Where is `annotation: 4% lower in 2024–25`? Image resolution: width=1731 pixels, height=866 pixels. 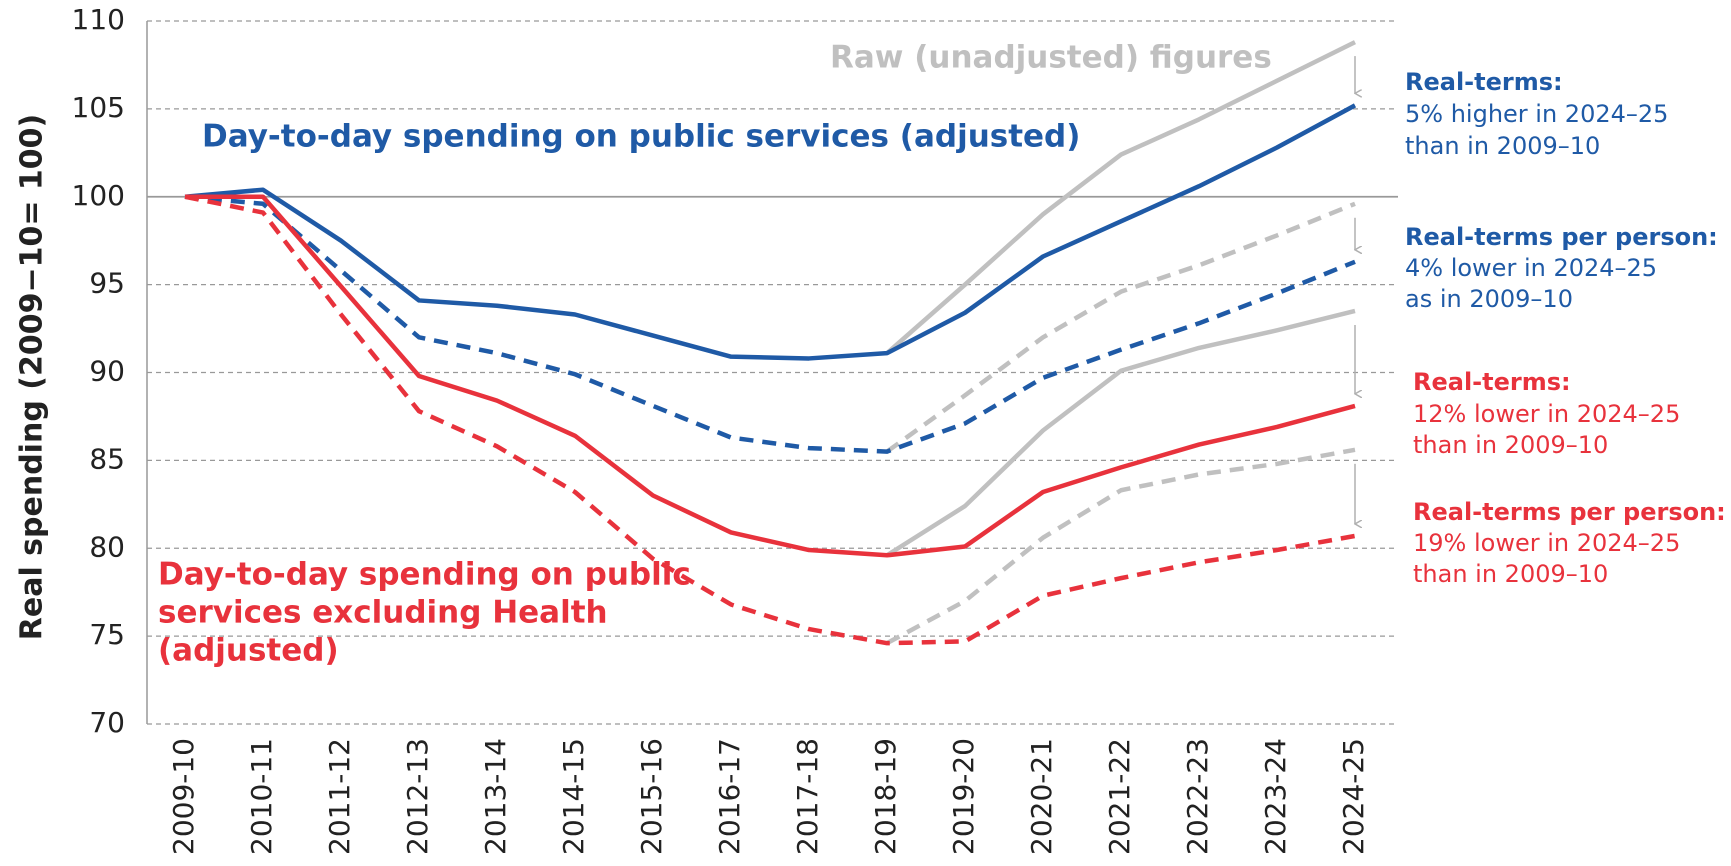 annotation: 4% lower in 2024–25 is located at coordinates (1531, 268).